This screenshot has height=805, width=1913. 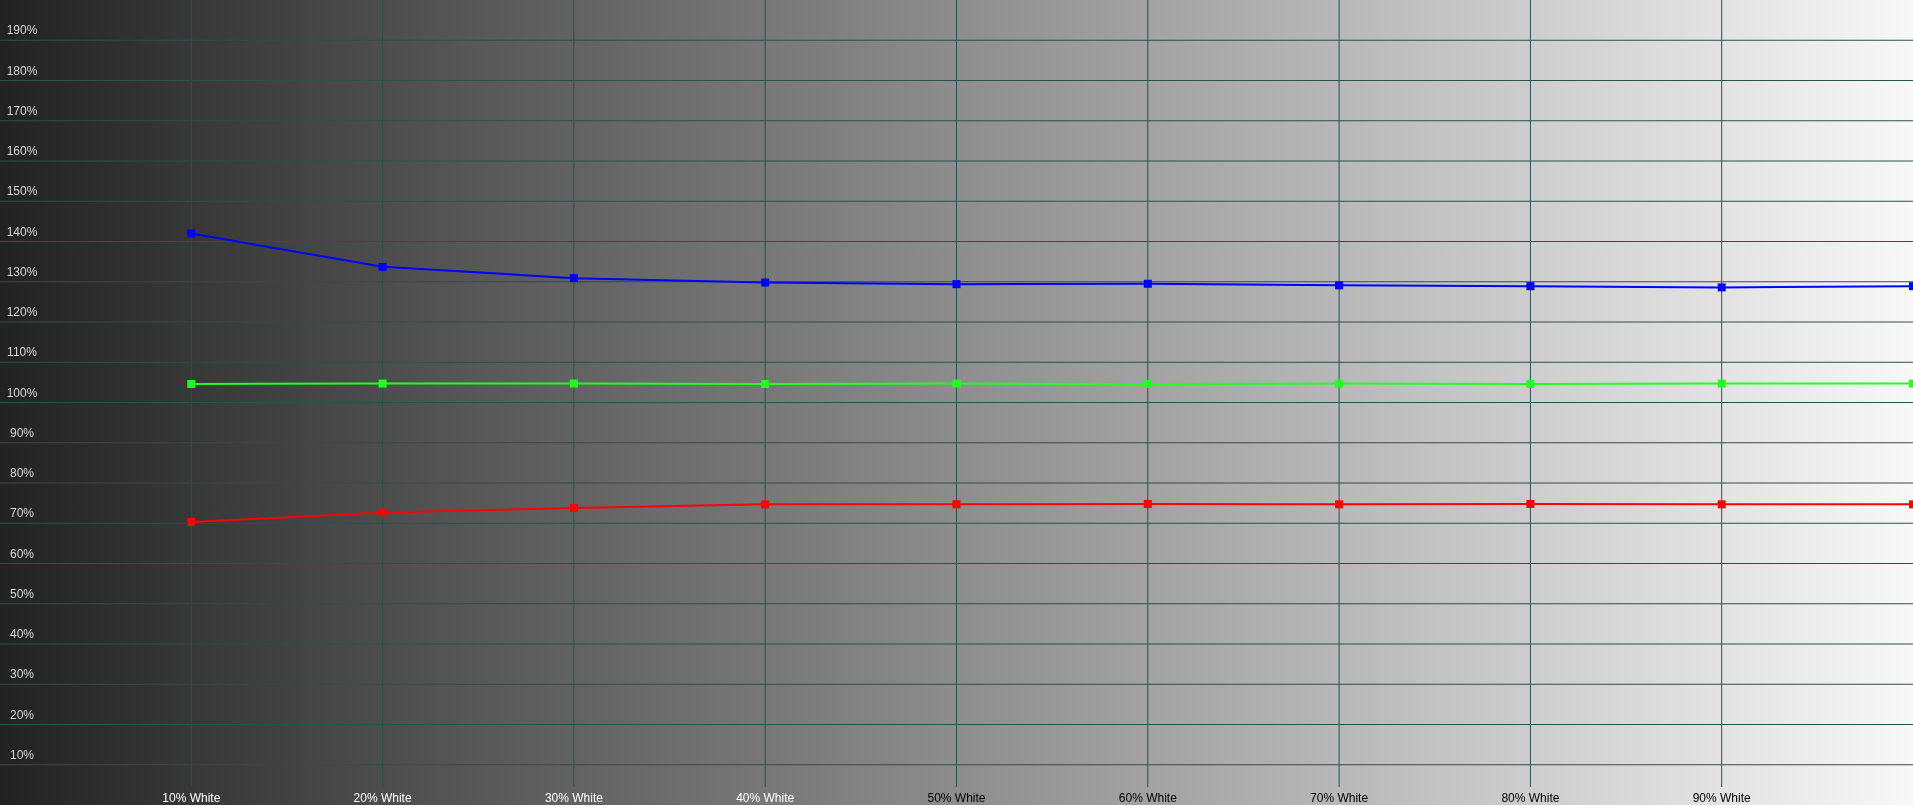 What do you see at coordinates (22, 151) in the screenshot?
I see `y-tick-label: 160%` at bounding box center [22, 151].